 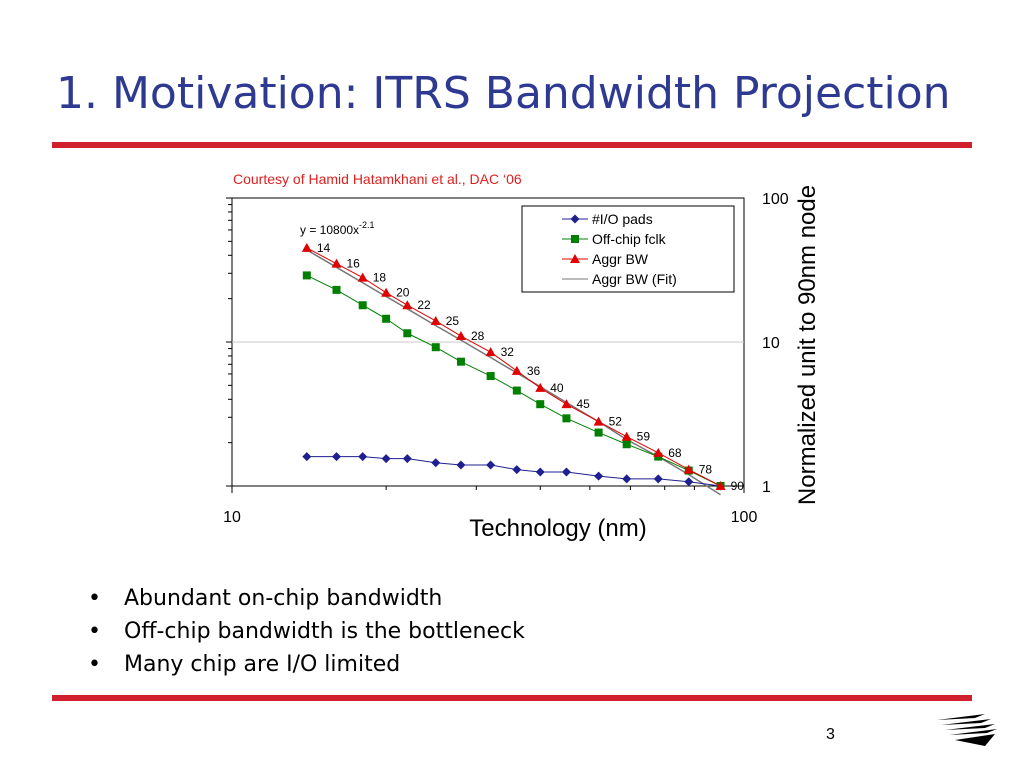 What do you see at coordinates (620, 259) in the screenshot?
I see `legend-label: Aggr BW` at bounding box center [620, 259].